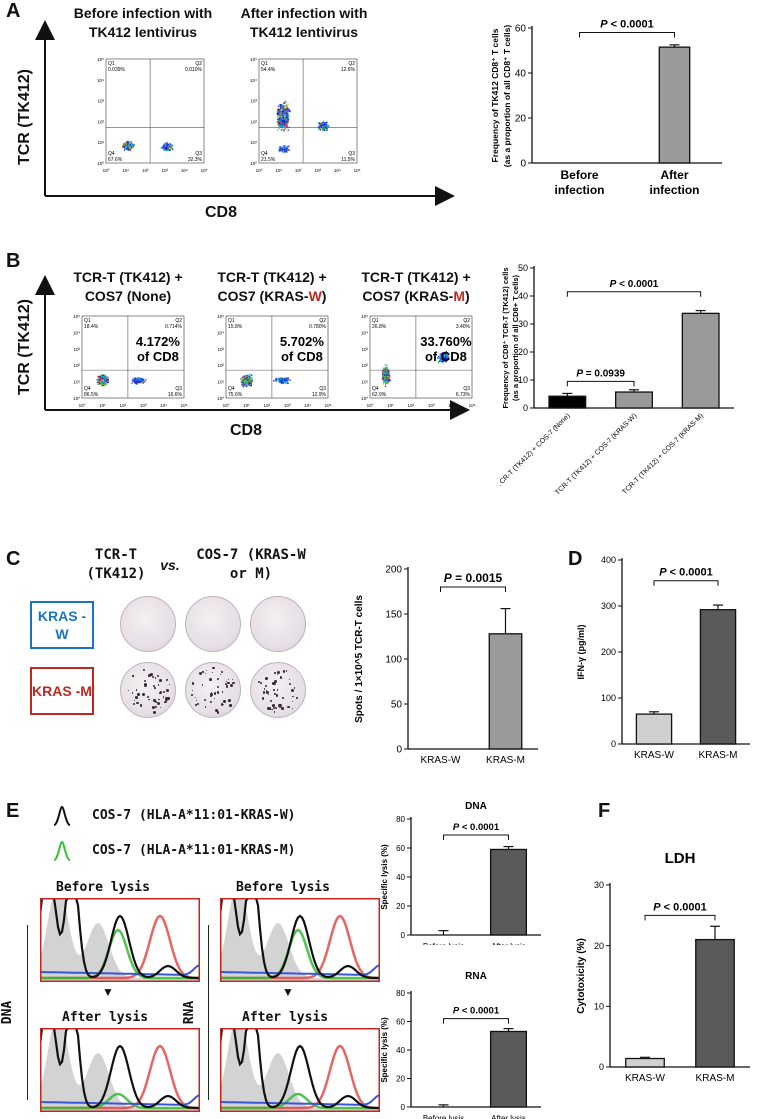  What do you see at coordinates (466, 389) in the screenshot?
I see `q3-name: Q3` at bounding box center [466, 389].